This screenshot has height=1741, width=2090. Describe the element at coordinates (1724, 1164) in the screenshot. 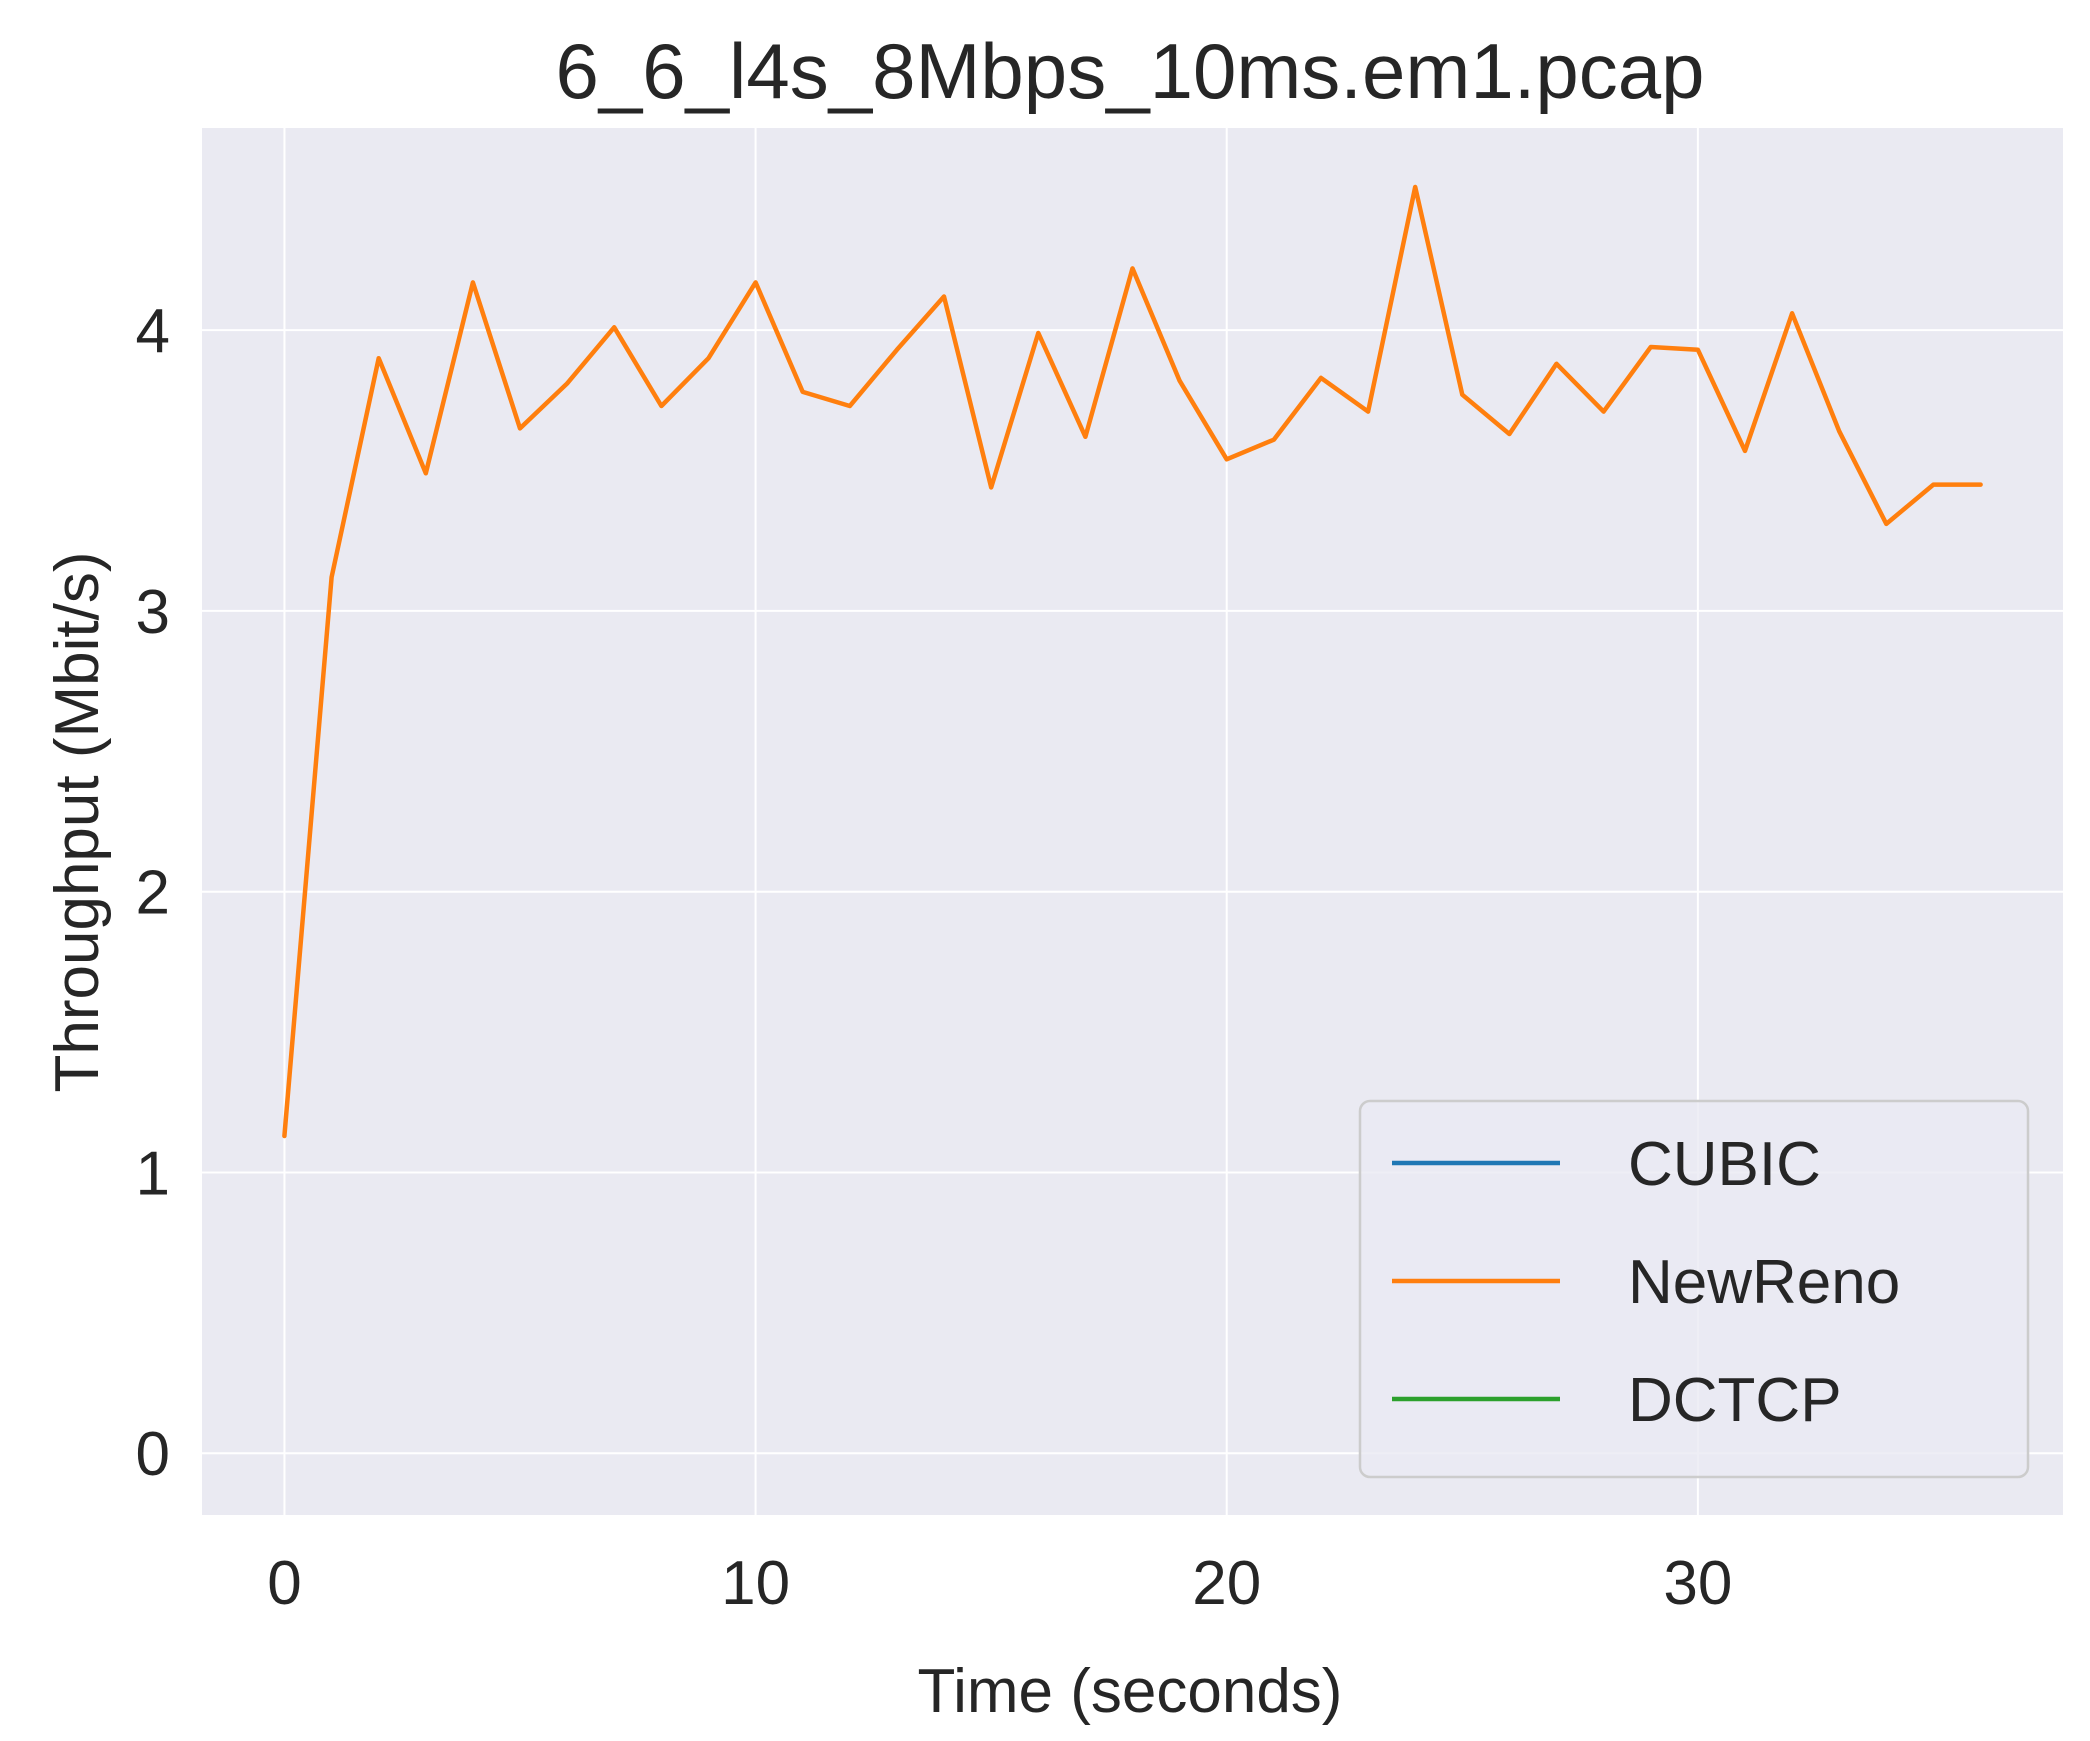

I see `legend-label-cubic: CUBIC` at that location.